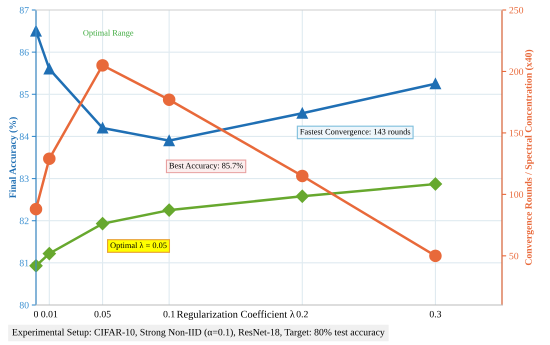 This screenshot has height=345, width=550. I want to click on annotation: Best Accuracy: 85.7%, so click(206, 166).